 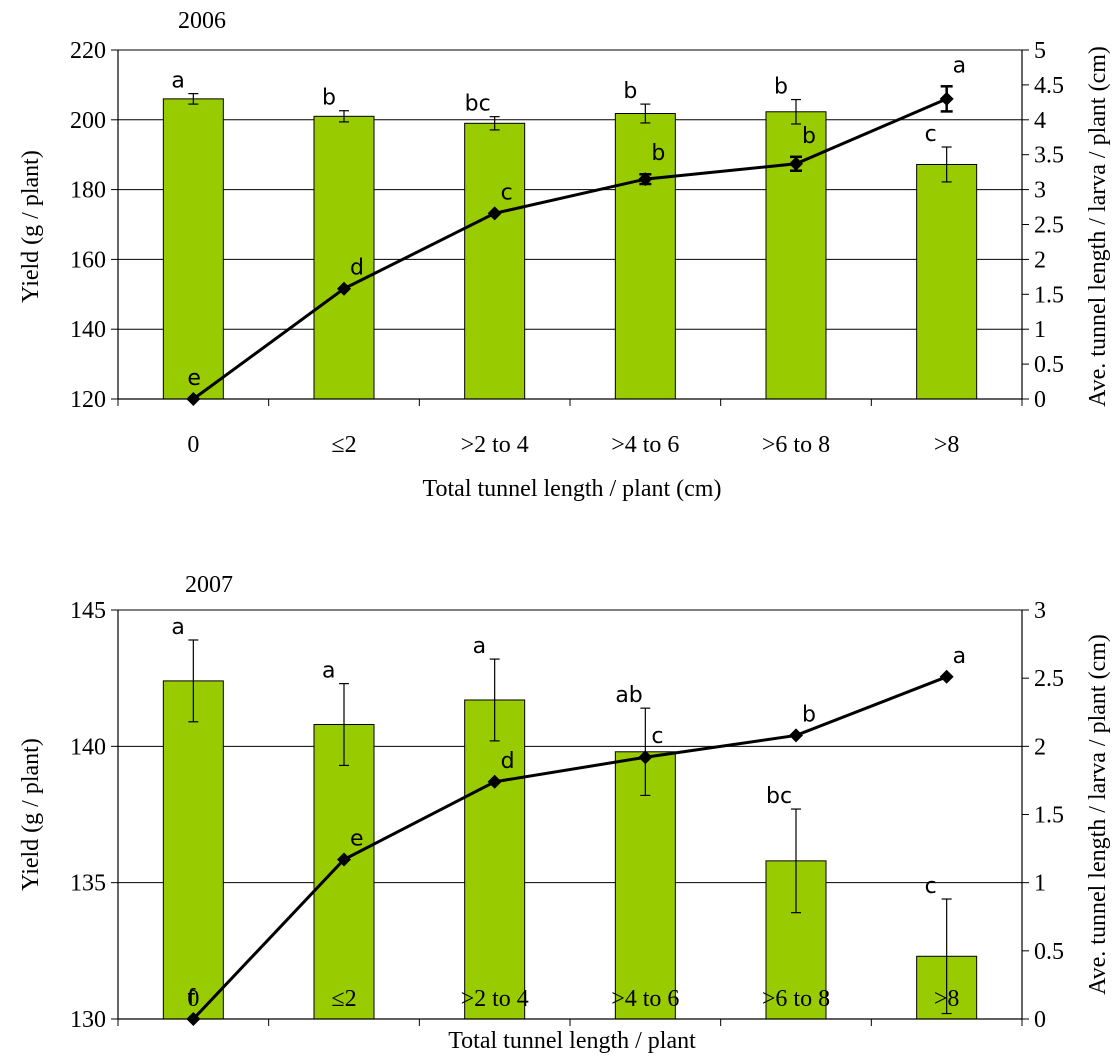 What do you see at coordinates (1040, 121) in the screenshot?
I see `y2-tick-label: 4` at bounding box center [1040, 121].